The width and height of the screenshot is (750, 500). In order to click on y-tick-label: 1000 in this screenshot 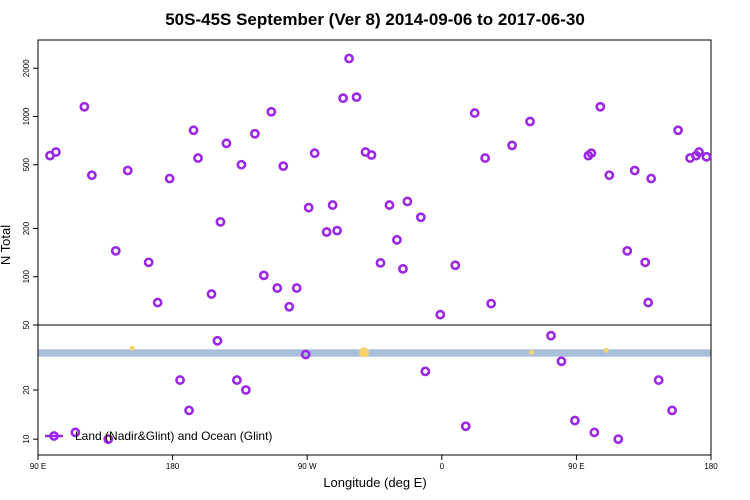, I will do `click(26, 116)`.